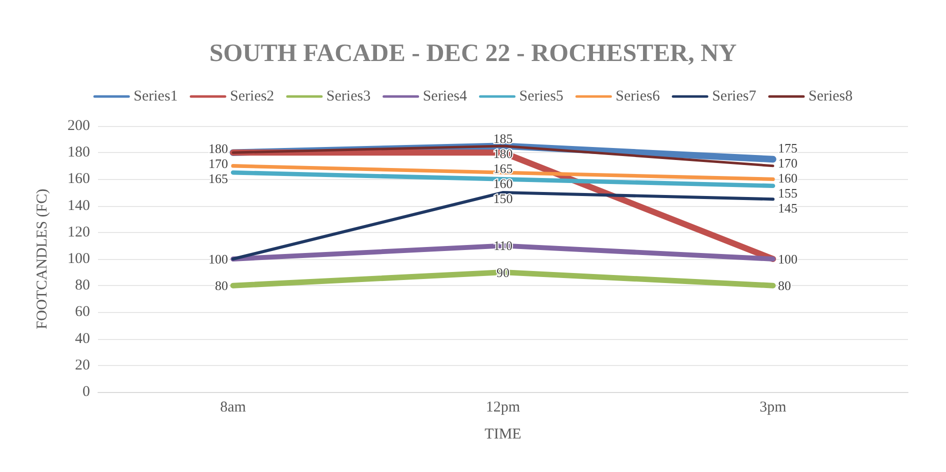  What do you see at coordinates (79, 206) in the screenshot?
I see `y-tick-label: 140` at bounding box center [79, 206].